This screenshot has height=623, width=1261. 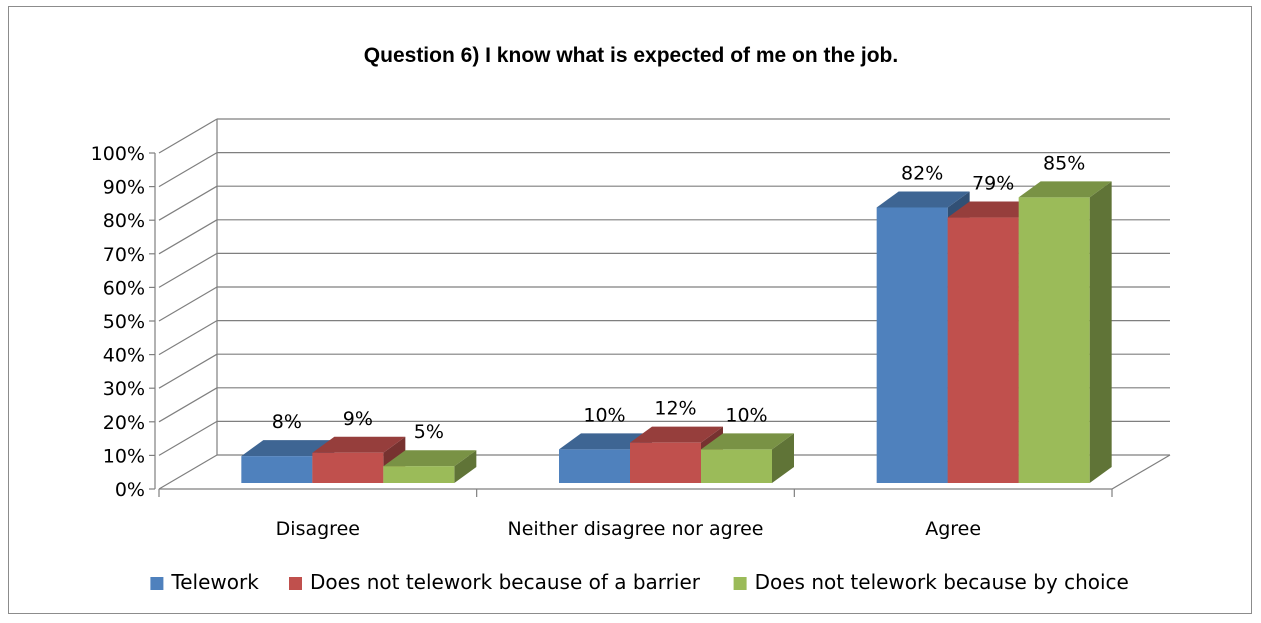 I want to click on x-category-label: Neither disagree nor agree, so click(x=636, y=529).